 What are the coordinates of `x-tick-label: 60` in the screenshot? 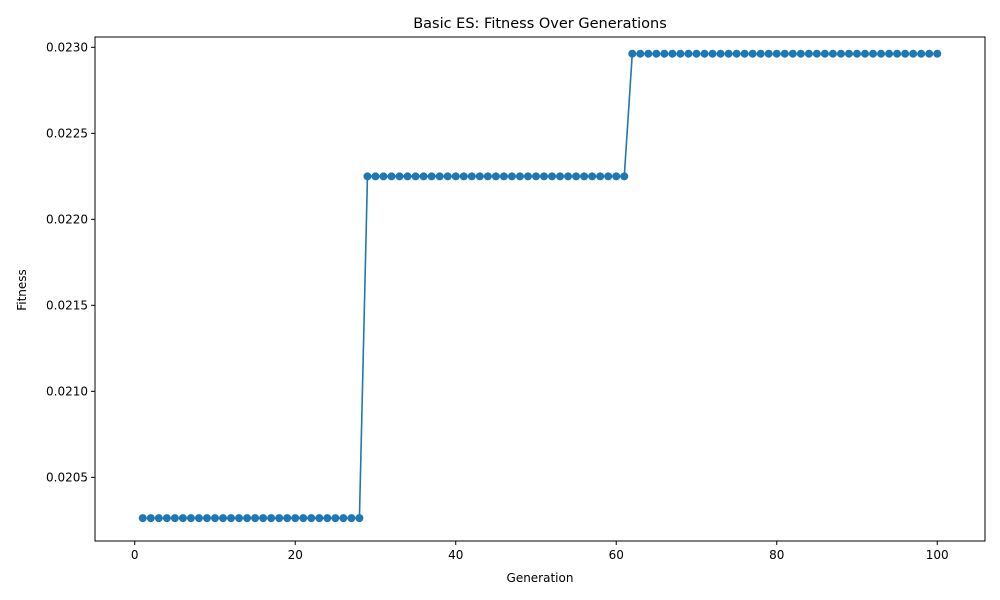 It's located at (616, 555).